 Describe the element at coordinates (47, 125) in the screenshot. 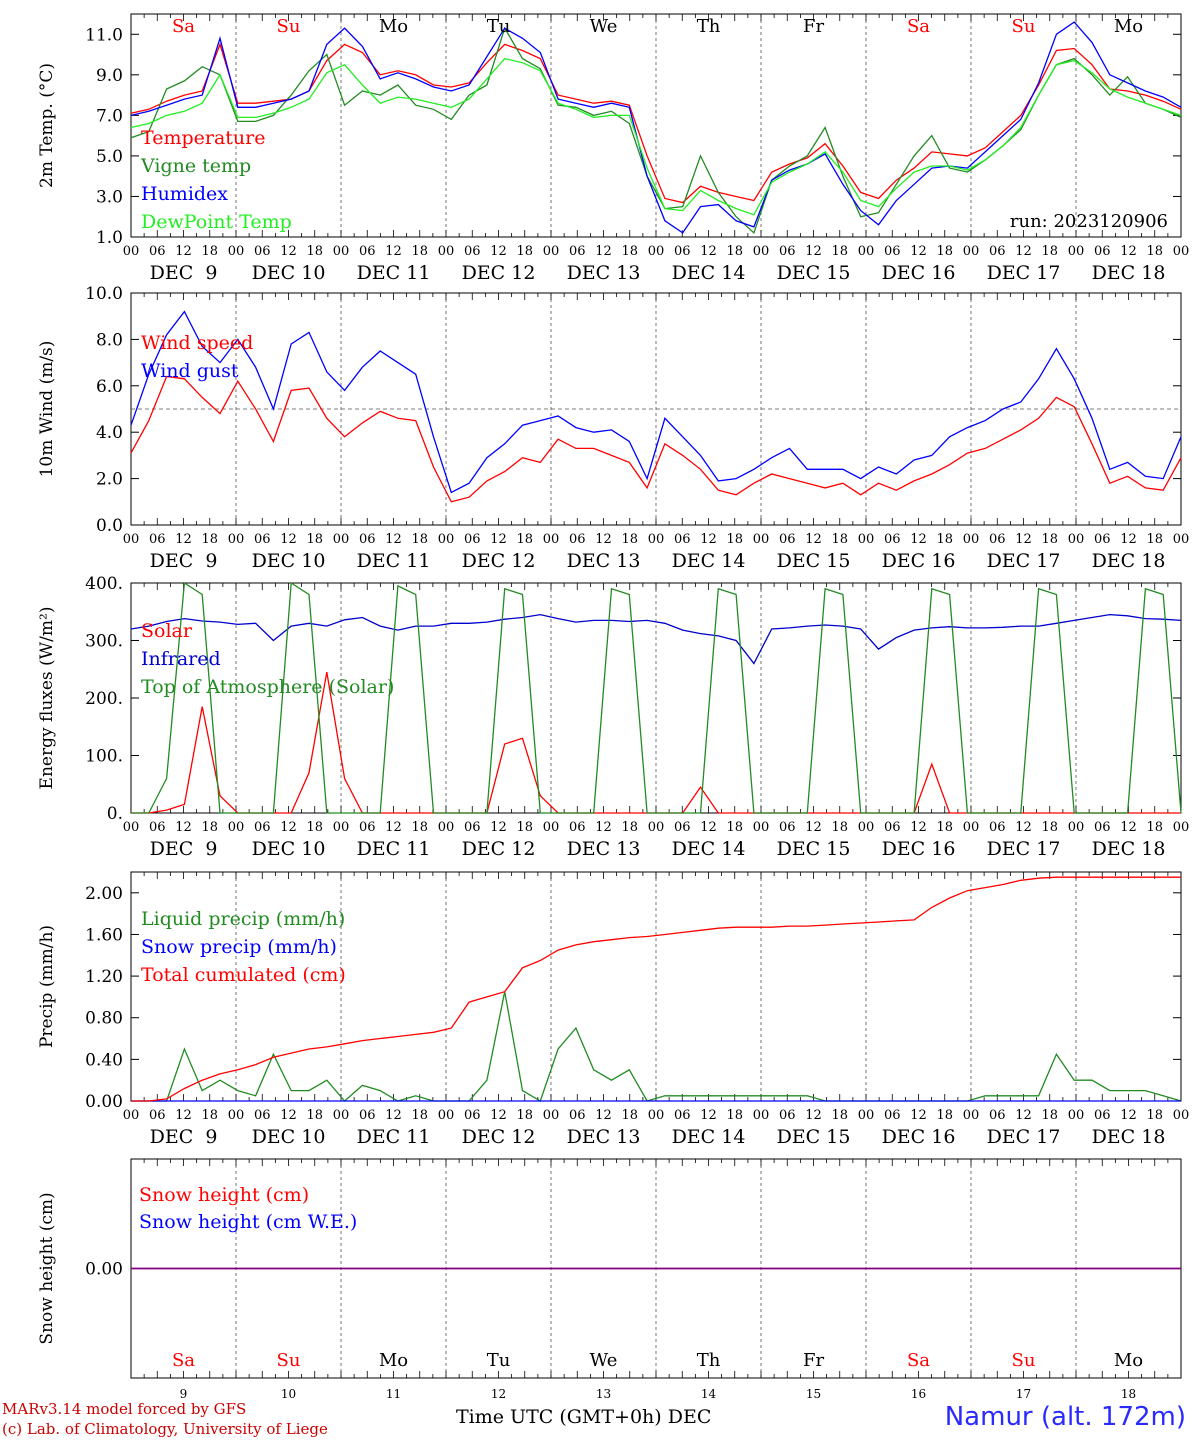

I see `y-axis-label: 2m Temp. (°C)` at that location.